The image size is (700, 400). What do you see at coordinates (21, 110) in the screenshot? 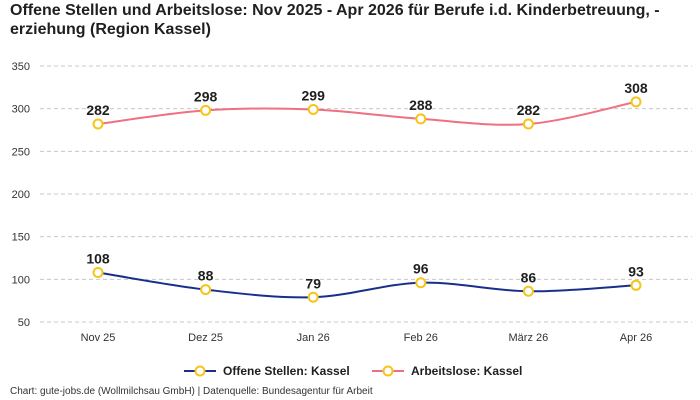
I see `y-tick-label: 300` at bounding box center [21, 110].